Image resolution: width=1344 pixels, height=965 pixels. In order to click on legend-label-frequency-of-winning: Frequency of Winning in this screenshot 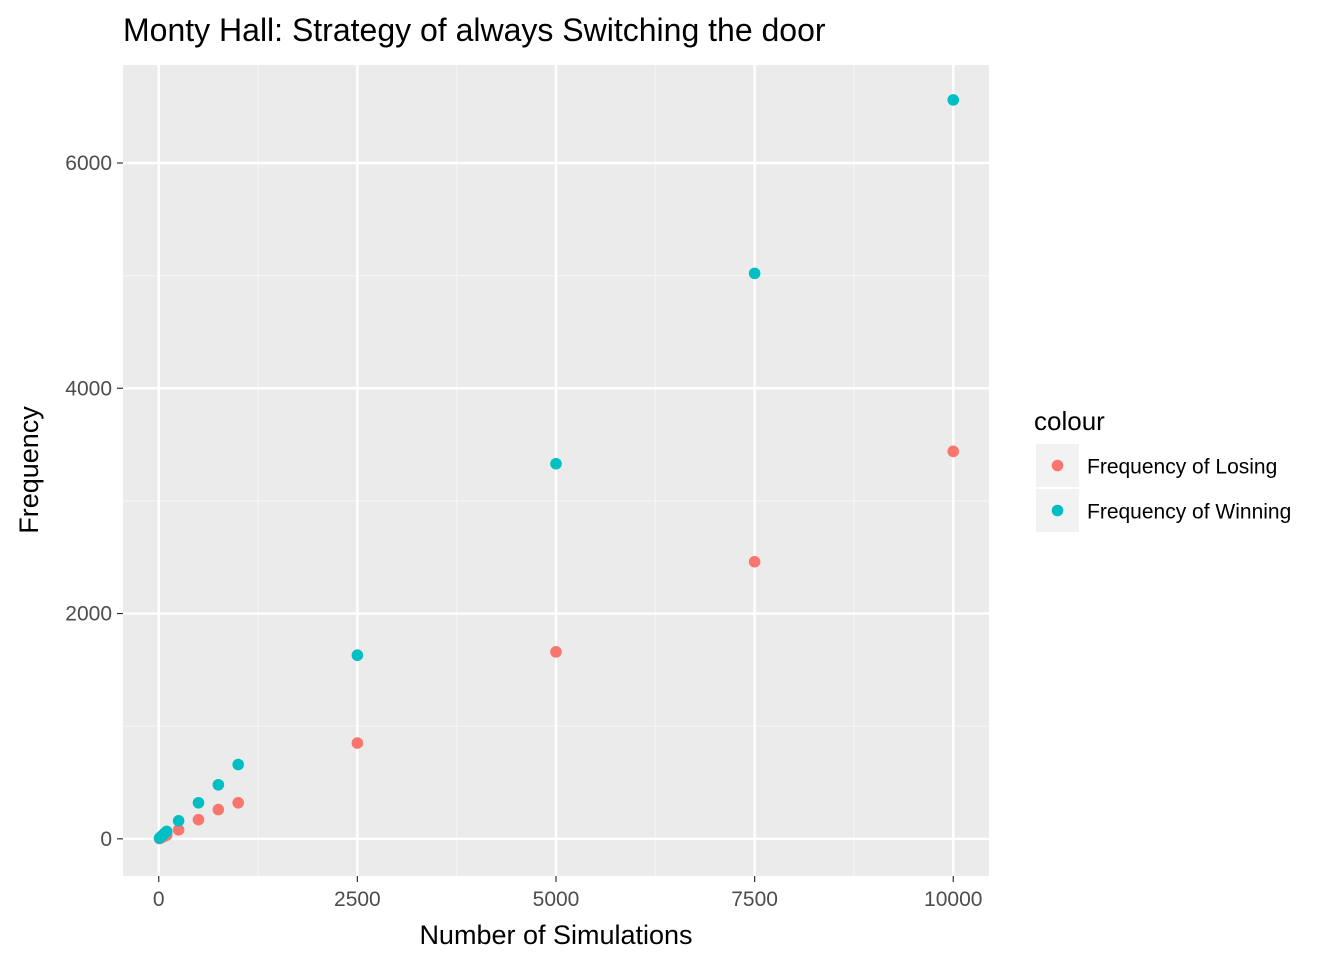, I will do `click(1189, 512)`.